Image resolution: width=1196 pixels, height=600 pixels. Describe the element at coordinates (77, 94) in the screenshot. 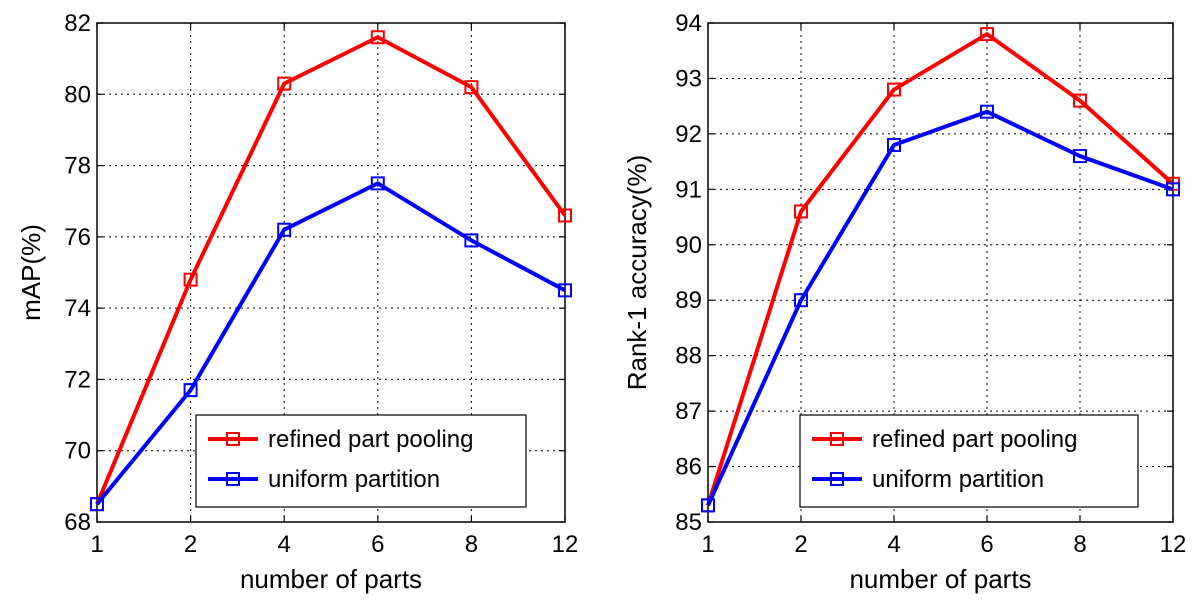

I see `y-tick-label: 80` at that location.